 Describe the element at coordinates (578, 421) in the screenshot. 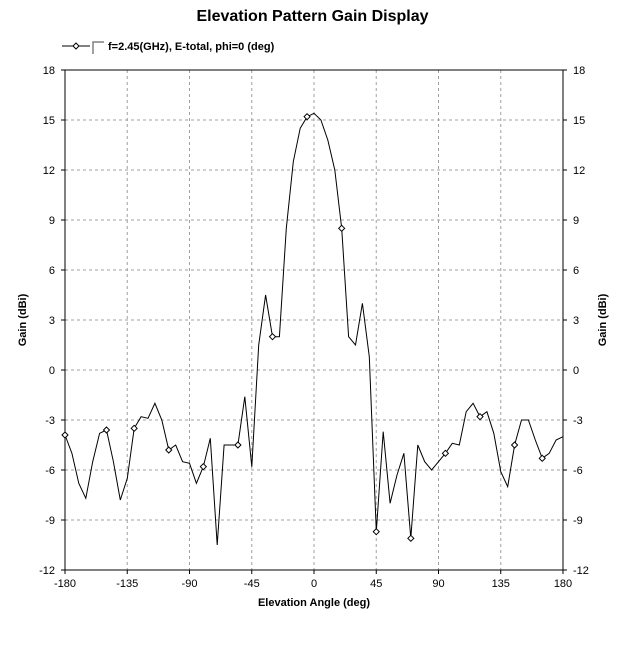

I see `y-tick-label-right: -3` at that location.